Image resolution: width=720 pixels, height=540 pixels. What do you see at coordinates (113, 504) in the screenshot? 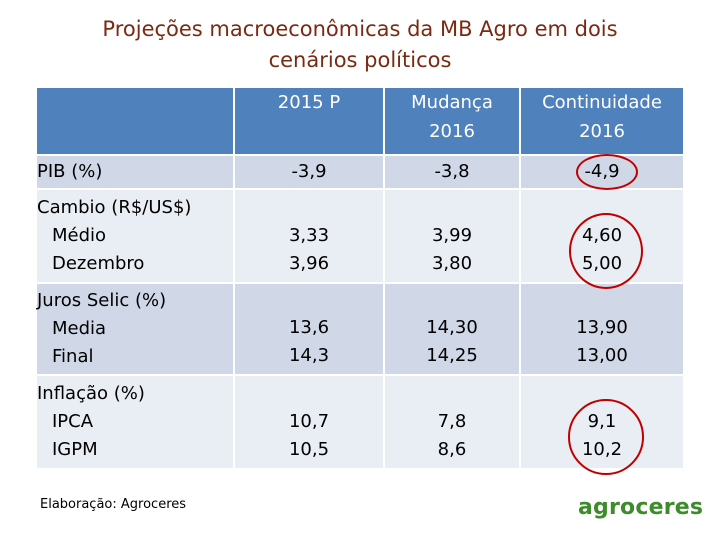
I see `footer-credit: Elaboração: Agroceres` at bounding box center [113, 504].